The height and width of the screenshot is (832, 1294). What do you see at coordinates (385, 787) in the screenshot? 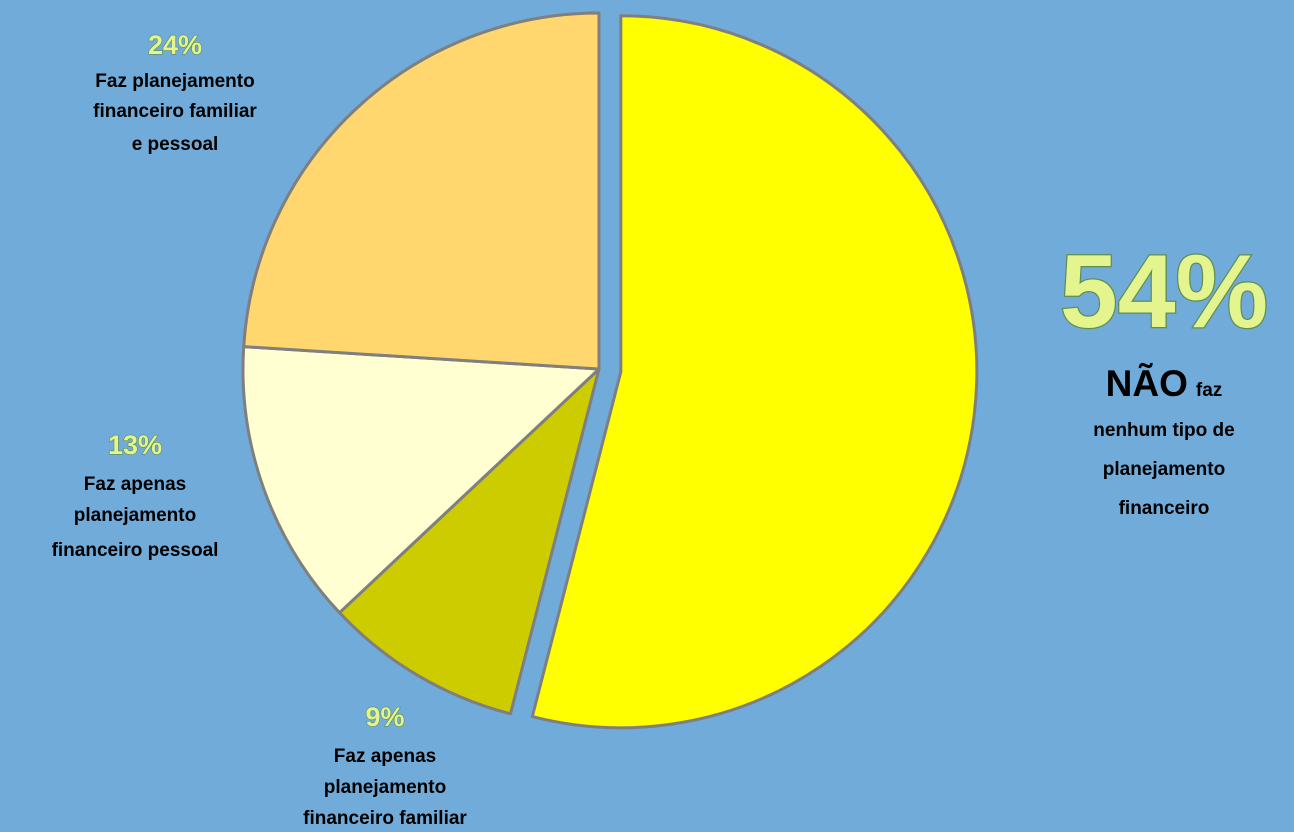
I see `slice-label-2-line-2: planejamento` at bounding box center [385, 787].